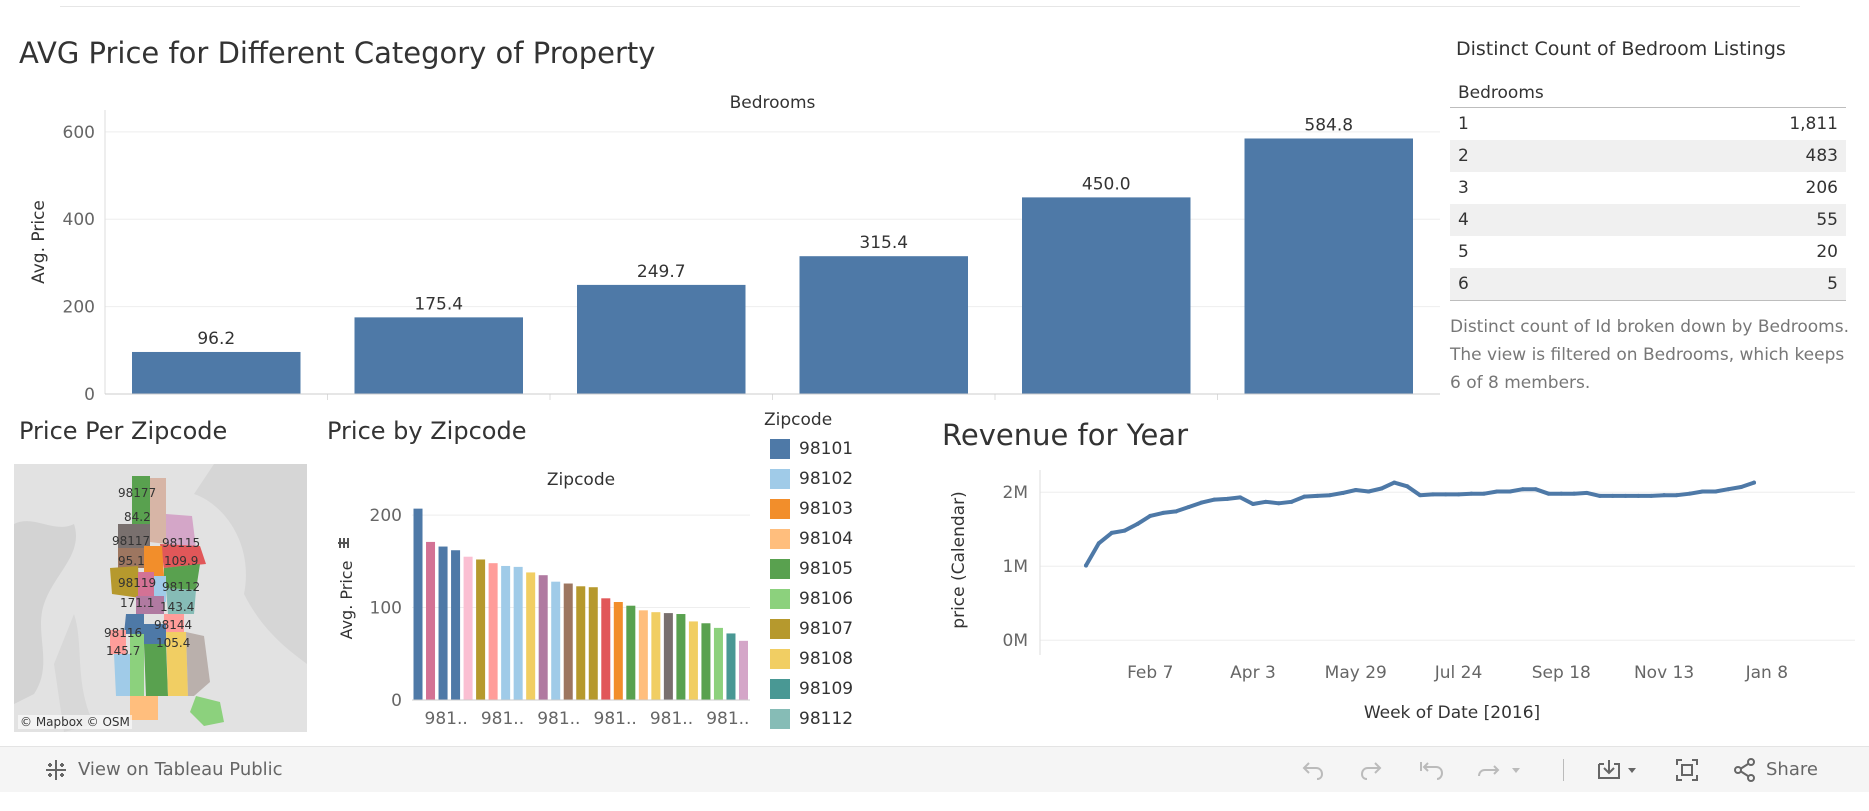 The width and height of the screenshot is (1869, 811). I want to click on table-row: 5 20, so click(1648, 252).